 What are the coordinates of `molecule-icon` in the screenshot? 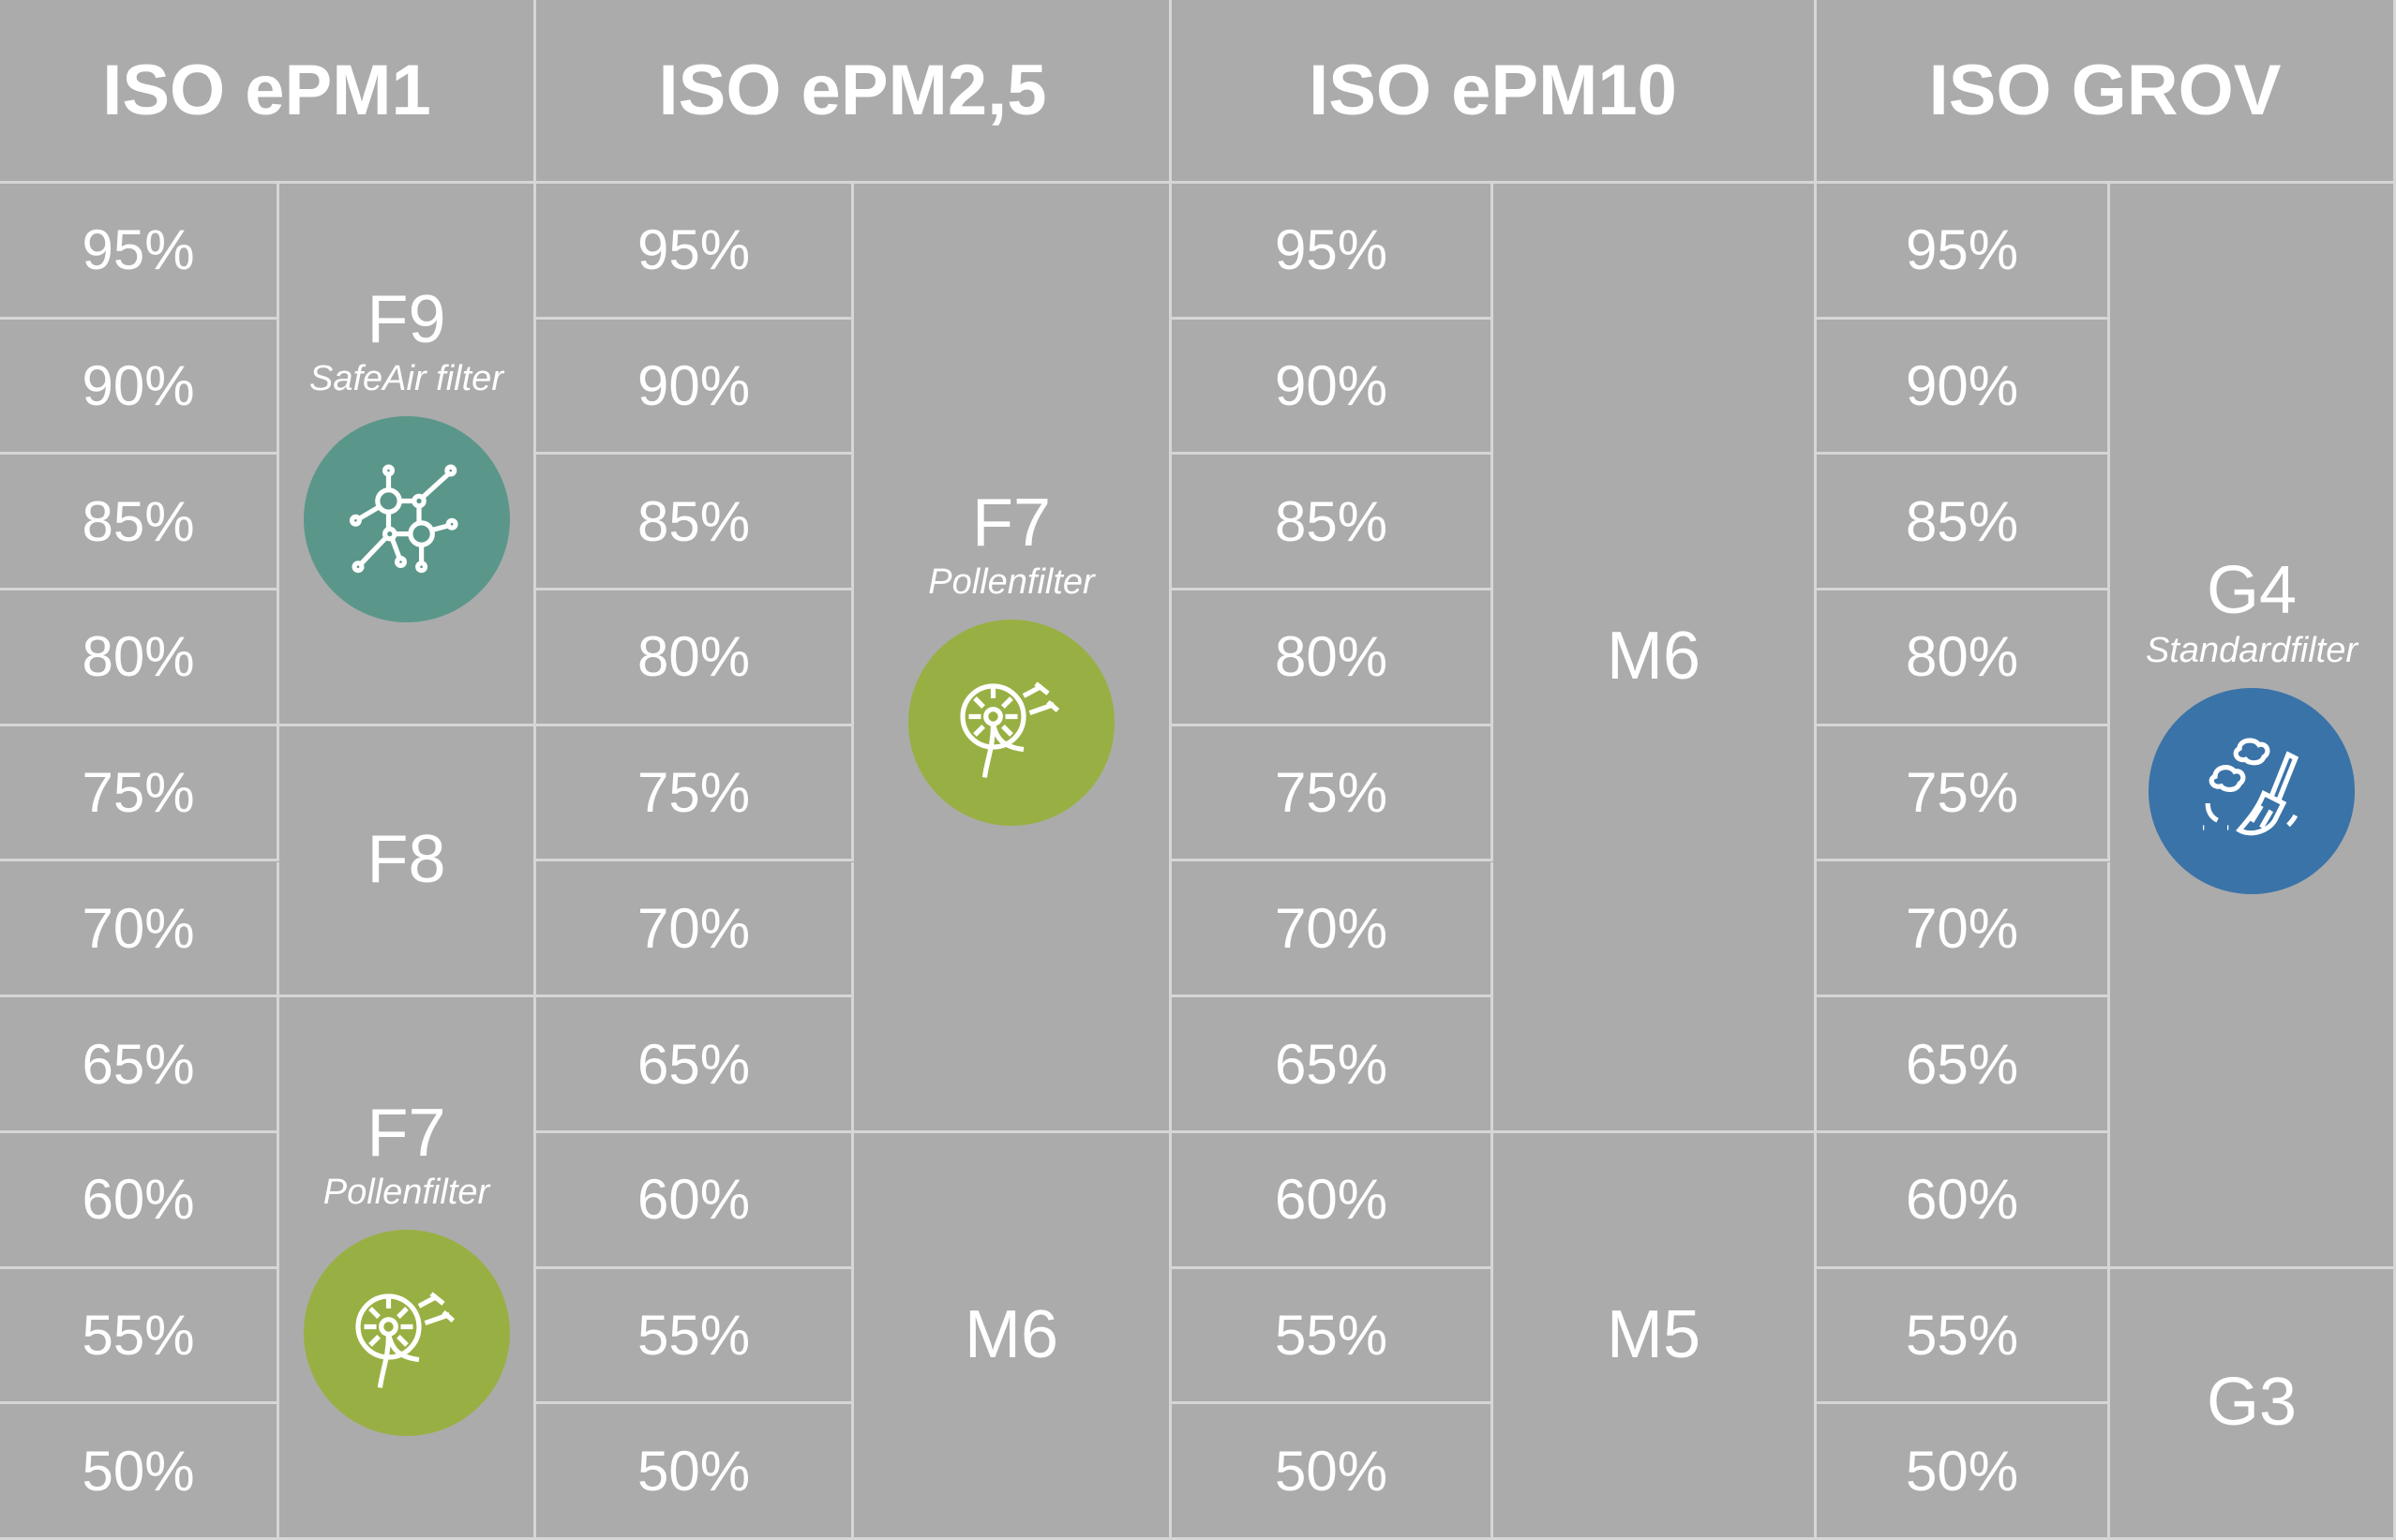 It's located at (406, 519).